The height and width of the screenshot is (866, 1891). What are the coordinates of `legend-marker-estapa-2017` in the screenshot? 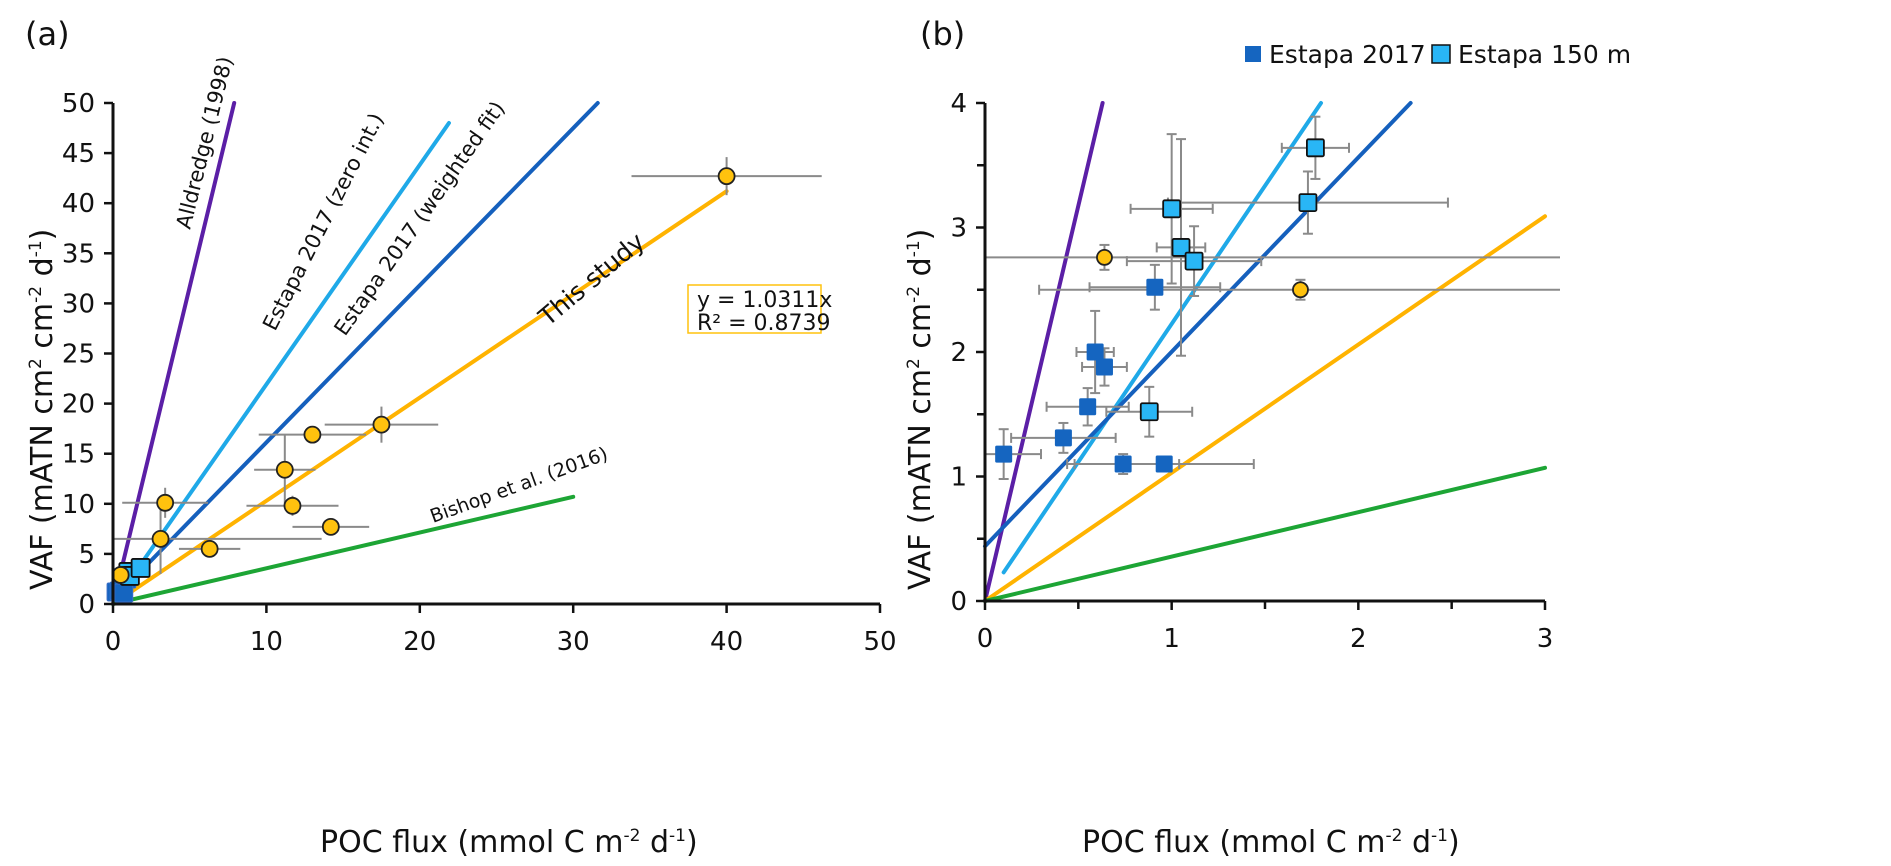 It's located at (1253, 54).